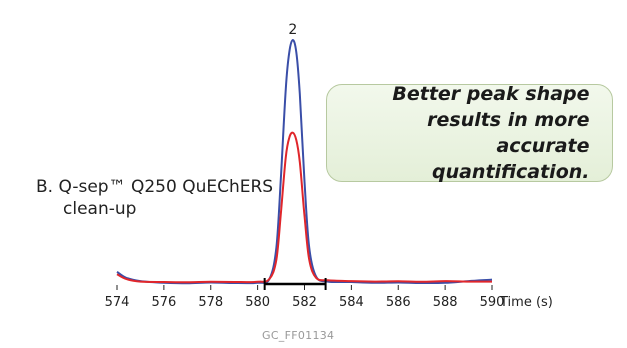 The image size is (627, 348). What do you see at coordinates (298, 335) in the screenshot?
I see `figure-credit: GC_FF01134` at bounding box center [298, 335].